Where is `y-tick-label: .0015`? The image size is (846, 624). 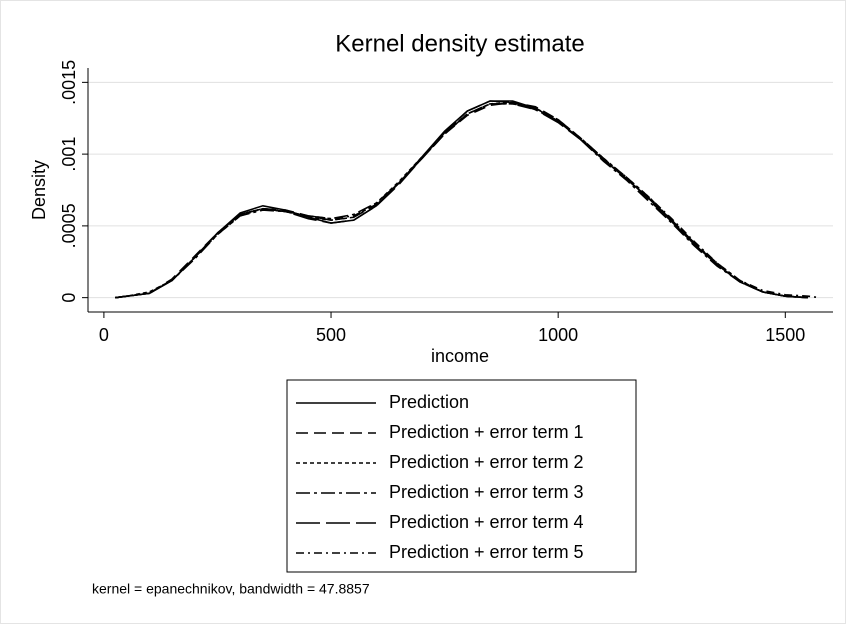
y-tick-label: .0015 is located at coordinates (69, 82).